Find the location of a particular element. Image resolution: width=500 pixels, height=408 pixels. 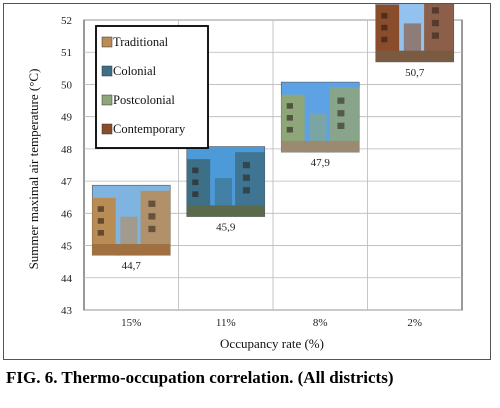

y-axis-label: Summer maximal air temperature (°C) is located at coordinates (33, 169).